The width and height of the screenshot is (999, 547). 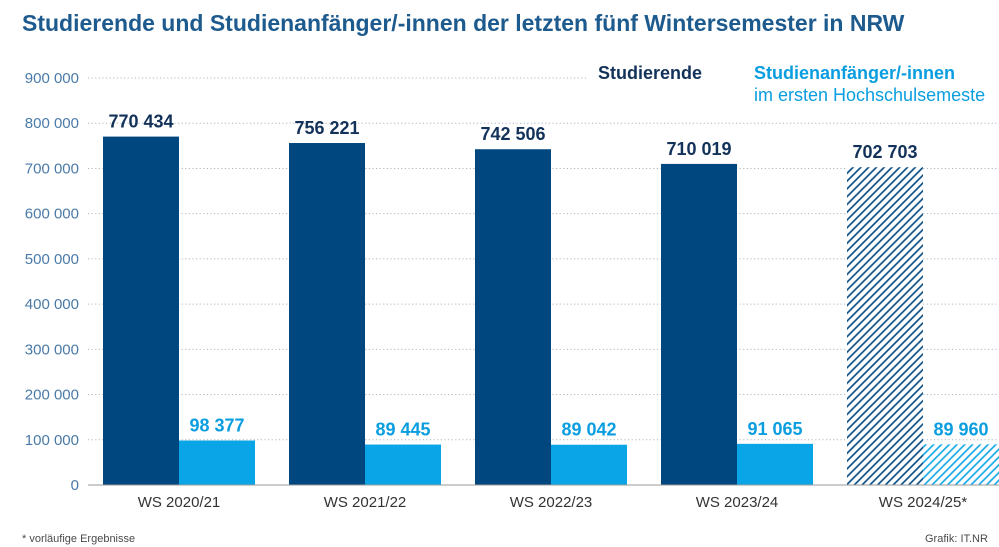 What do you see at coordinates (52, 168) in the screenshot?
I see `y-tick-label: 700 000` at bounding box center [52, 168].